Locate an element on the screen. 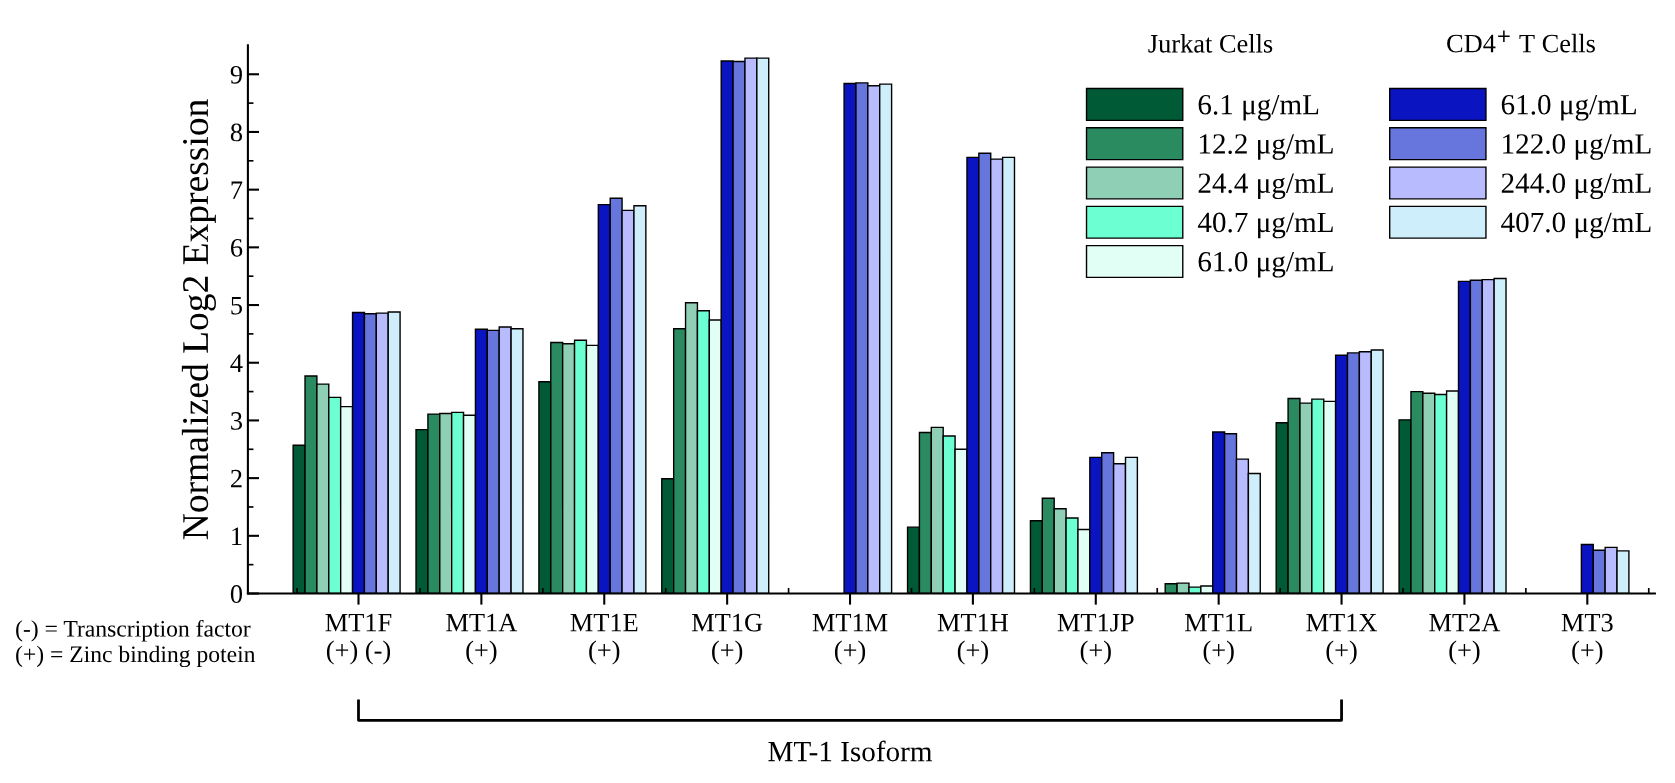 The width and height of the screenshot is (1675, 783). y-tick-label: 7 is located at coordinates (237, 190).